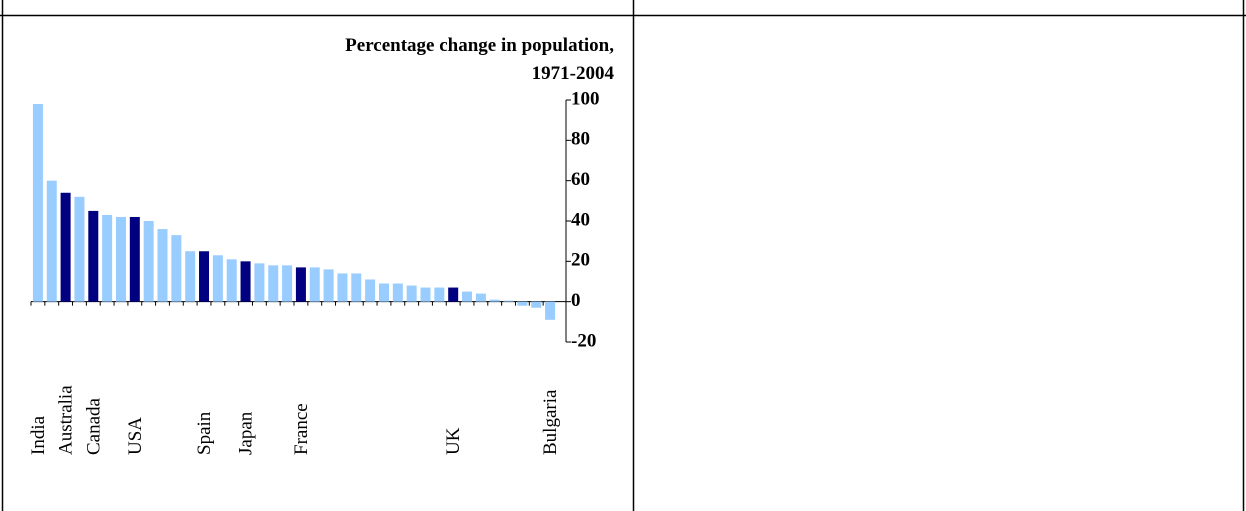  I want to click on x-tick-label: Bulgaria, so click(550, 422).